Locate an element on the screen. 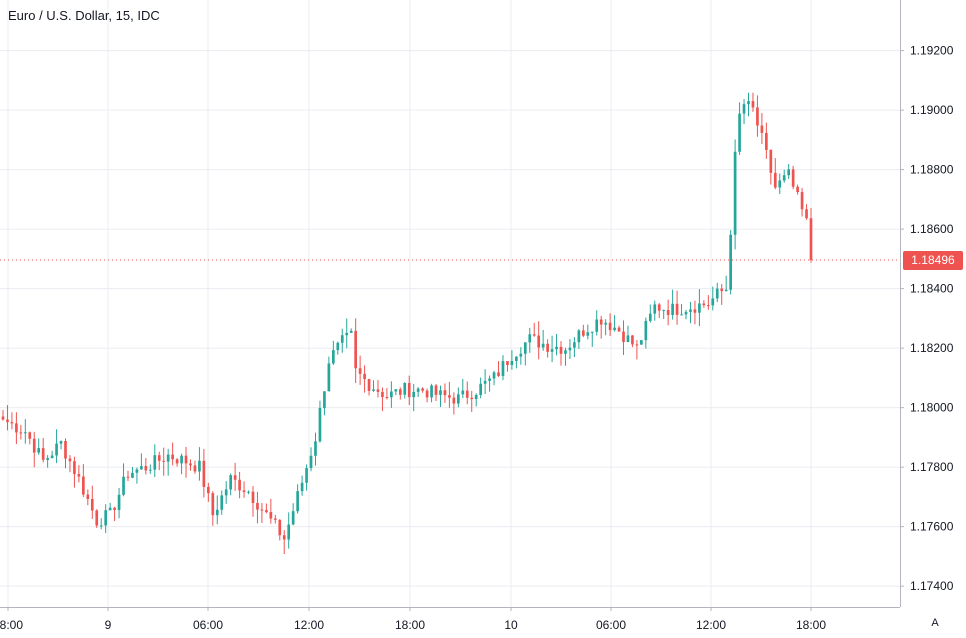  chart-title: Euro / U.S. Dollar, 15, IDC is located at coordinates (84, 15).